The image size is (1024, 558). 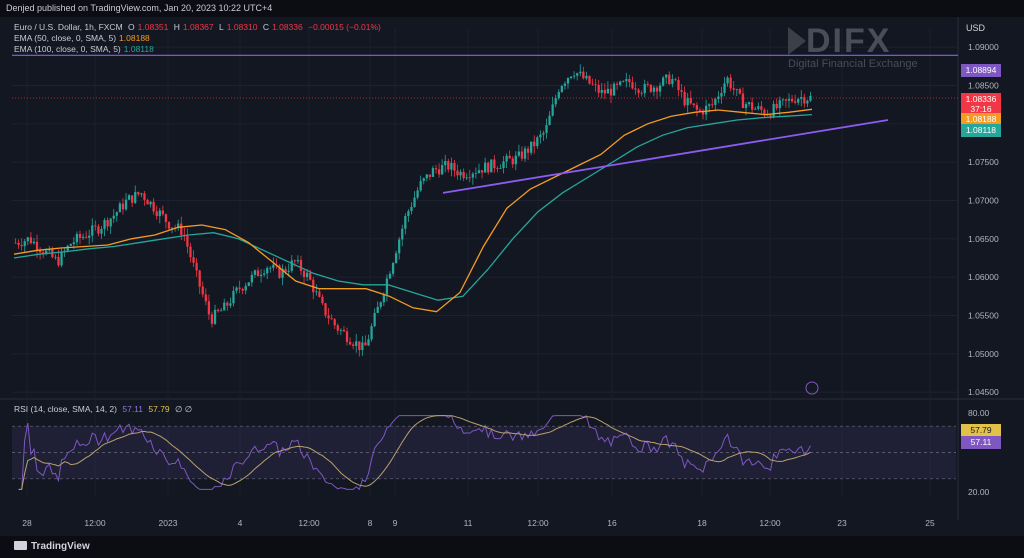 What do you see at coordinates (981, 70) in the screenshot?
I see `resistance-price-tag: 1.08894` at bounding box center [981, 70].